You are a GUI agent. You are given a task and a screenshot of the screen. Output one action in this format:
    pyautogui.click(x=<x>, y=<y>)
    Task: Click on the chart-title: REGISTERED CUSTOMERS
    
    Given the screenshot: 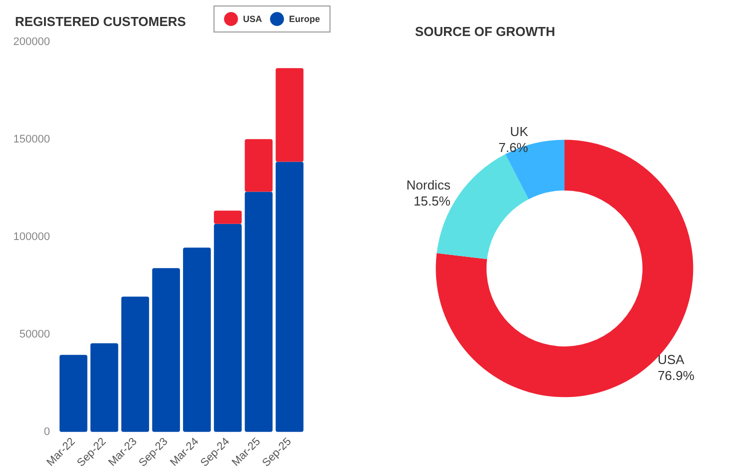 What is the action you would take?
    pyautogui.click(x=100, y=21)
    